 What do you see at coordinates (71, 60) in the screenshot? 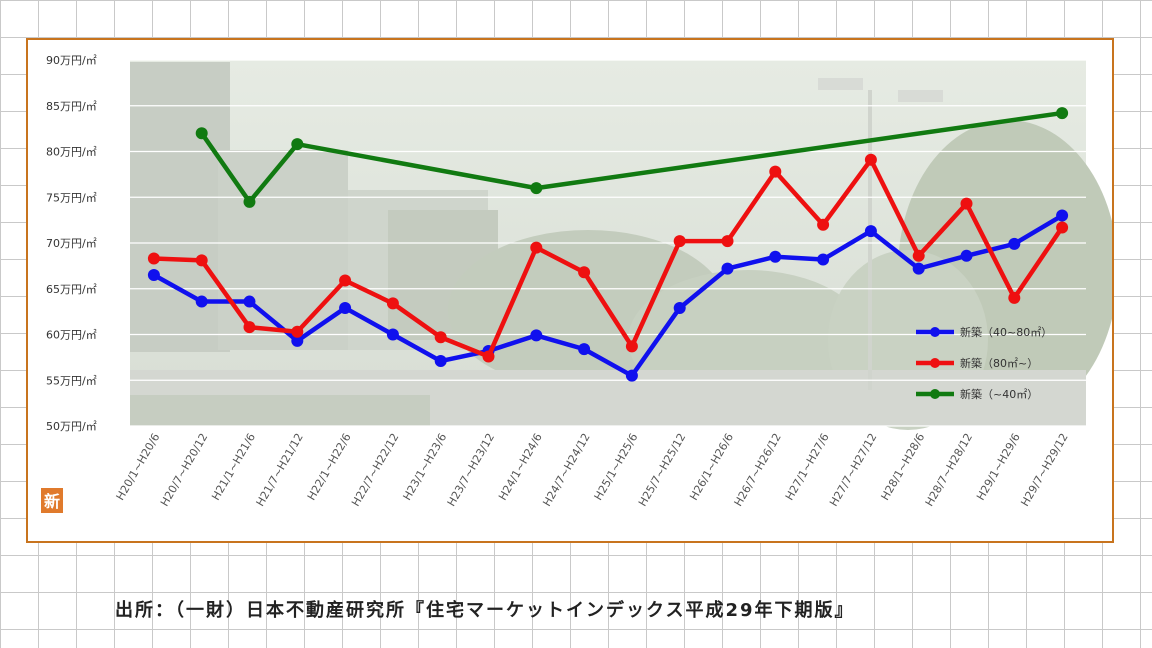
I see `y-tick-label: 90万円/㎡` at bounding box center [71, 60].